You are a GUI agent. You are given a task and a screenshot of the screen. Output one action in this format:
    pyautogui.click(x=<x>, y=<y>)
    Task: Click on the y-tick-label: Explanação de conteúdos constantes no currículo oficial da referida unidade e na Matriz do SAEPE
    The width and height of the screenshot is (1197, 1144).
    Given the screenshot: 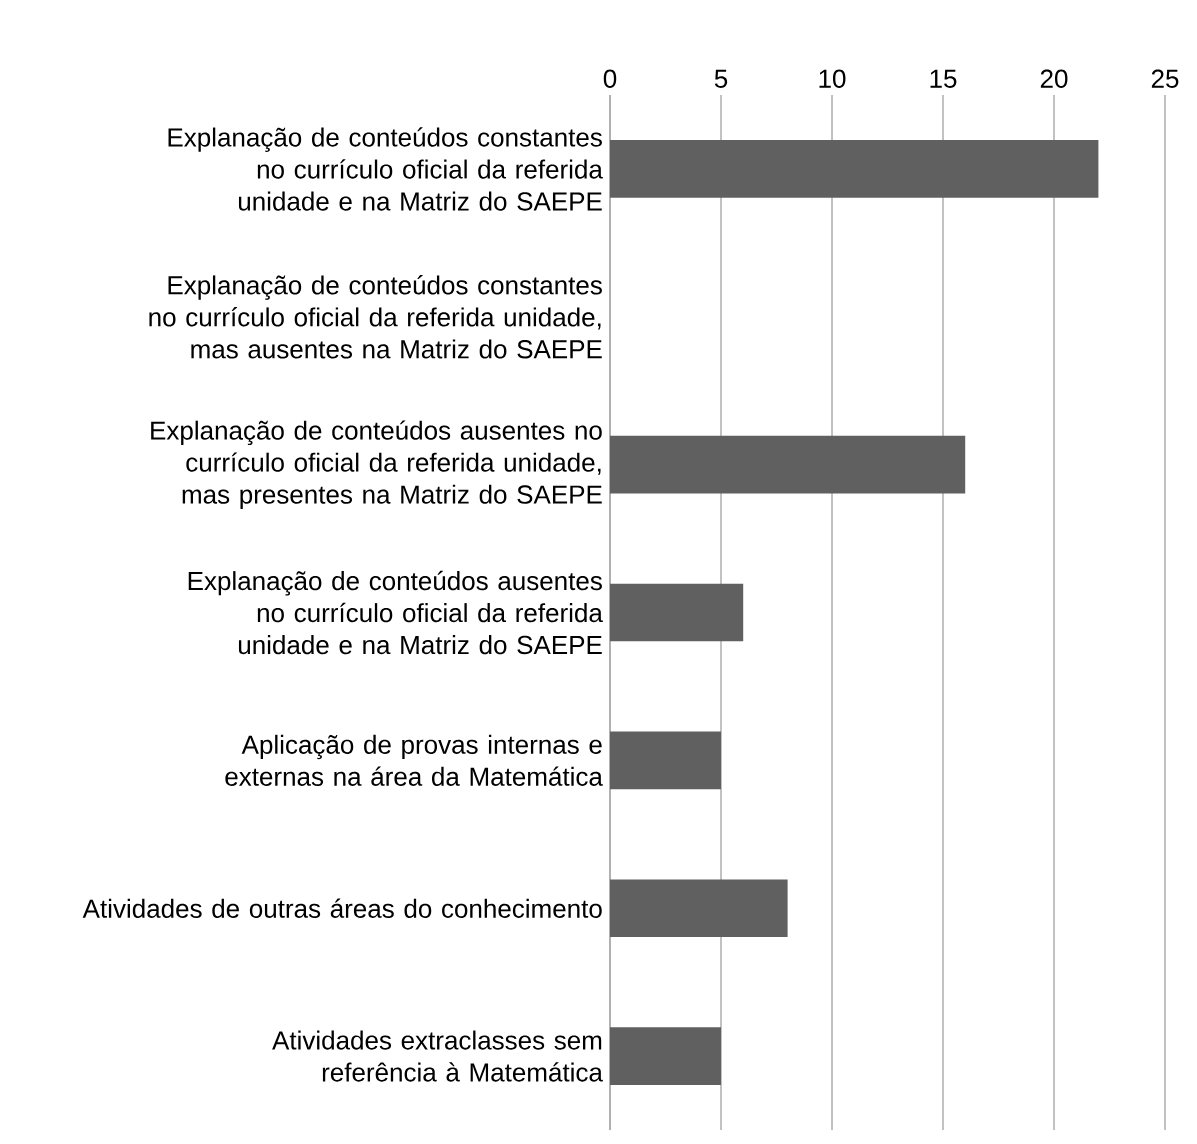 What is the action you would take?
    pyautogui.click(x=385, y=169)
    